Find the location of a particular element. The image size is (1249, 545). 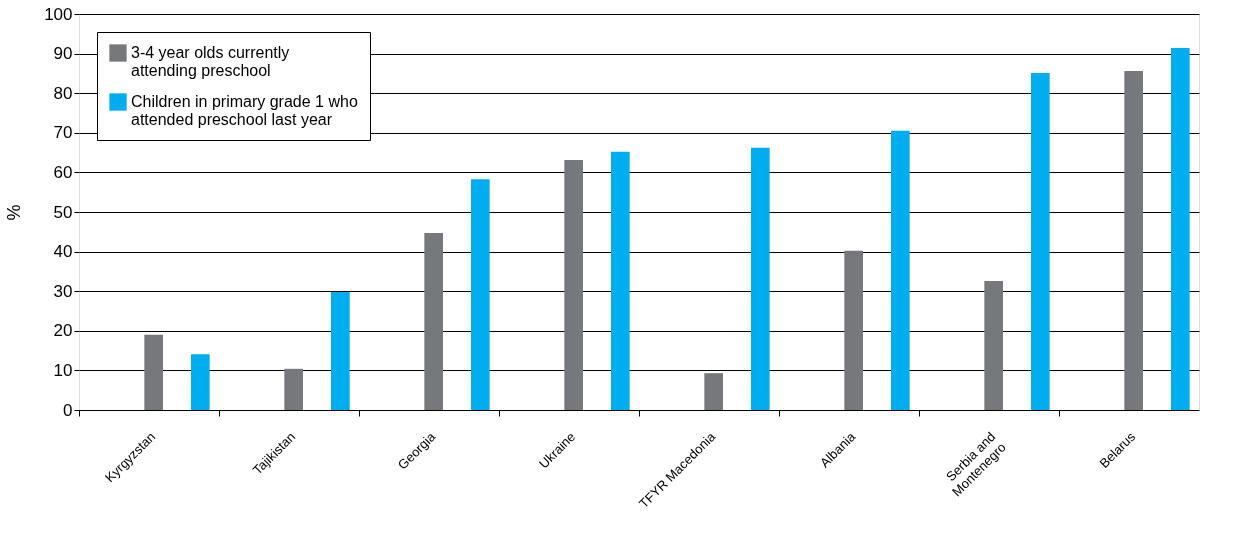

y-tick-label: 50 is located at coordinates (63, 212).